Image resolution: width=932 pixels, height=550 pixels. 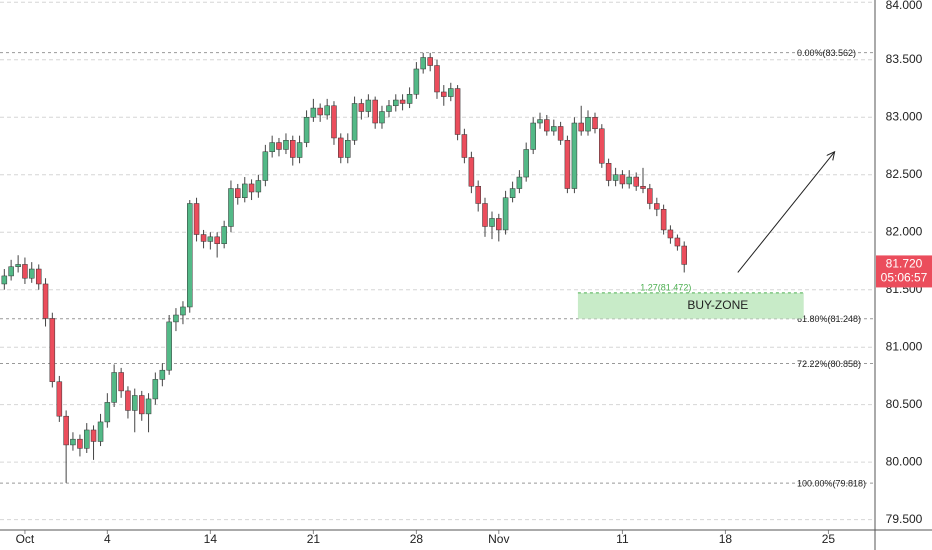 What do you see at coordinates (904, 116) in the screenshot?
I see `y-tick-label: 83.000` at bounding box center [904, 116].